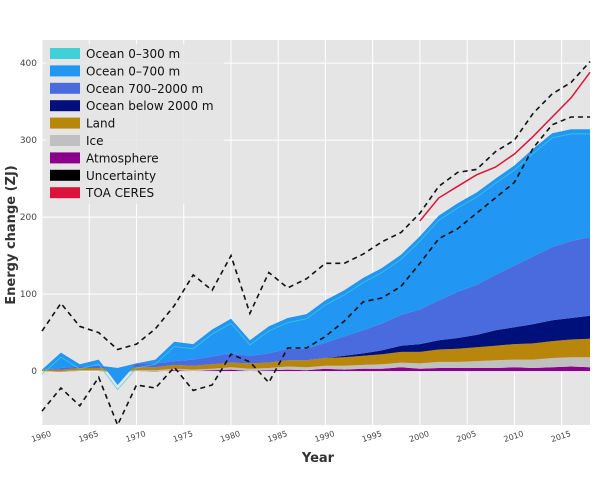 Image resolution: width=600 pixels, height=500 pixels. What do you see at coordinates (514, 436) in the screenshot?
I see `x-tick-label: 2010` at bounding box center [514, 436].